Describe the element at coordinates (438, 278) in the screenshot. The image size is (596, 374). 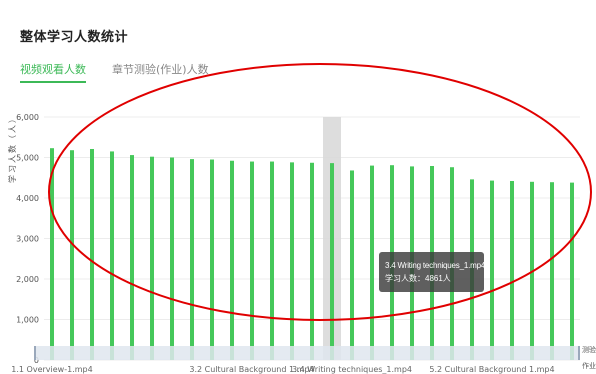
I see `tooltip-value: 4861人` at that location.